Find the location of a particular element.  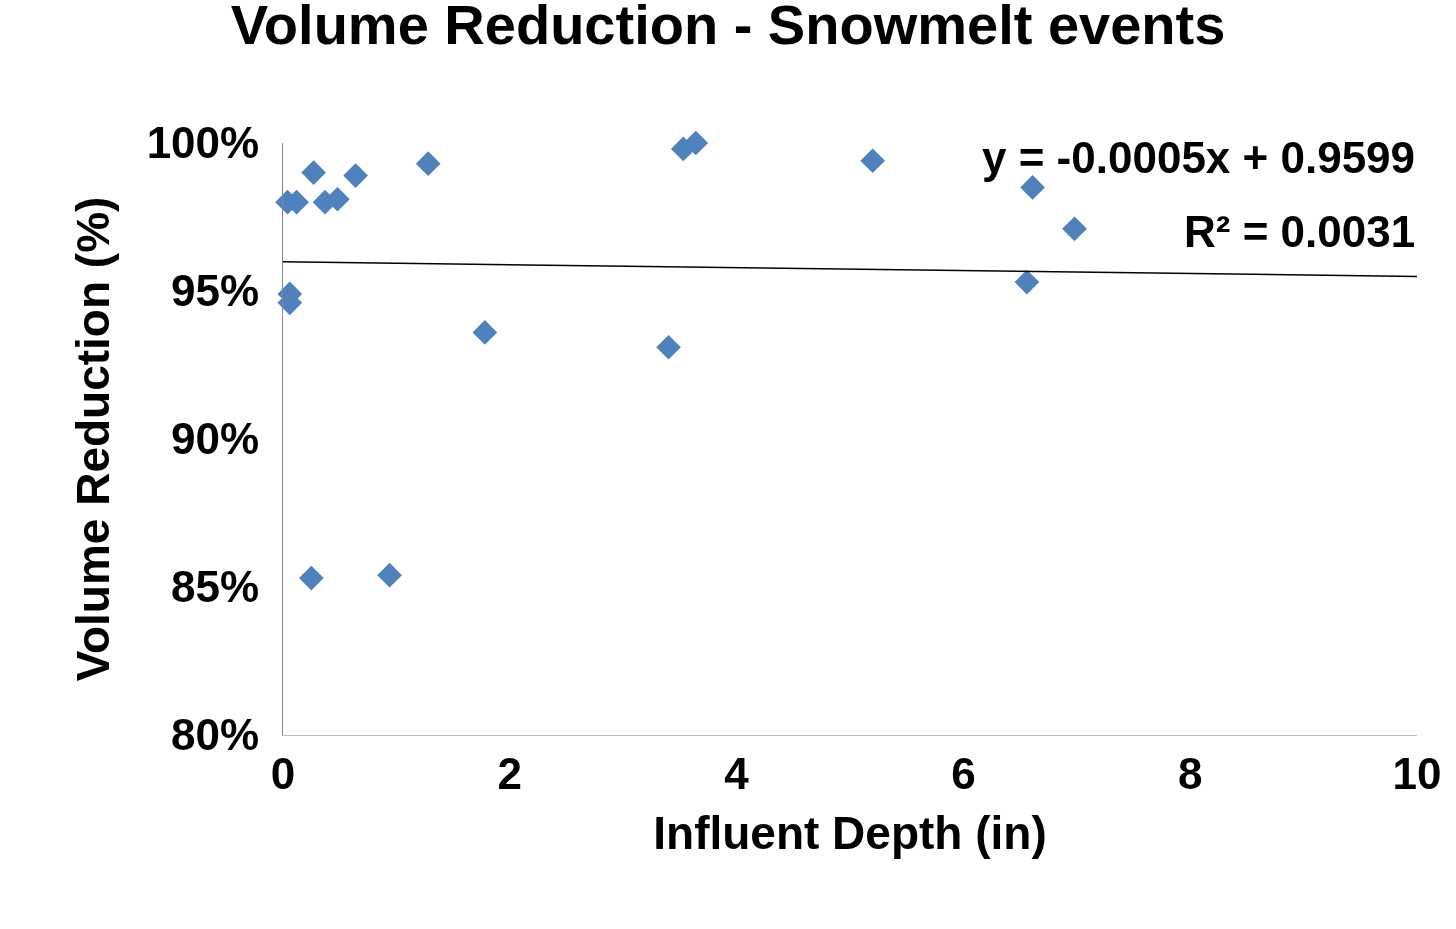

y-tick-label: 100% is located at coordinates (203, 143).